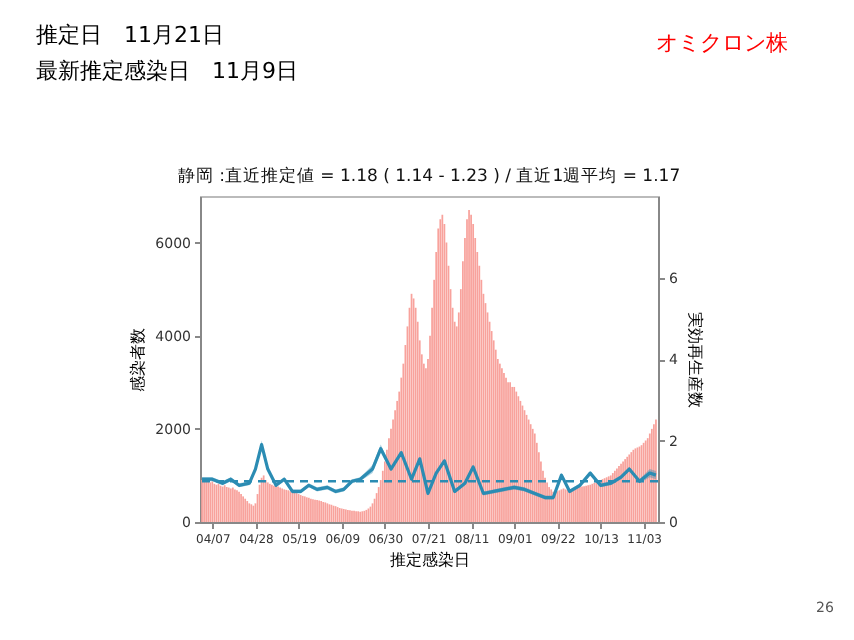  I want to click on chart-title: 静岡 :直近推定値 = 1.18 ( 1.14 - 1.23 ) / 直近1週平均 = 1.17, so click(429, 176).